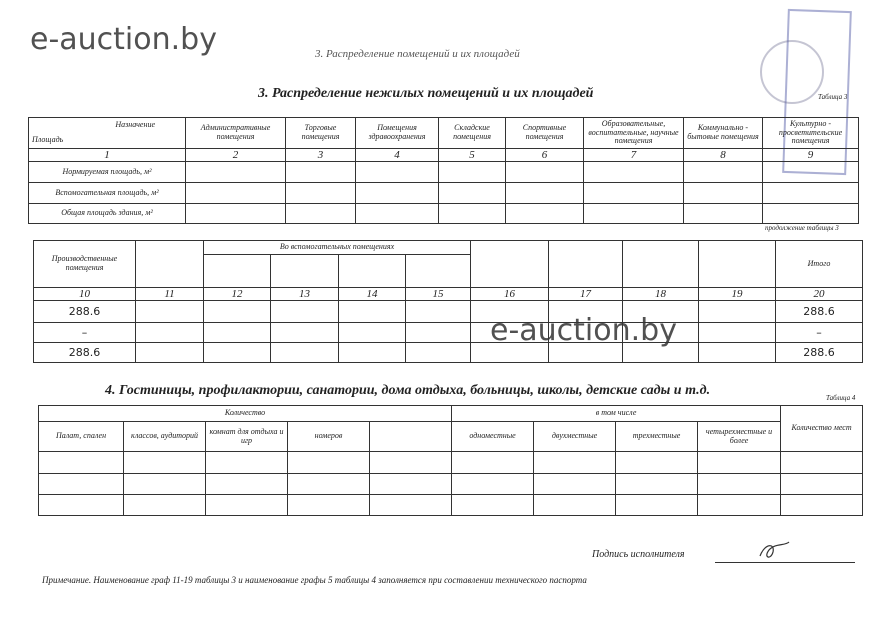 Image resolution: width=892 pixels, height=628 pixels. What do you see at coordinates (443, 193) in the screenshot?
I see `table-row: Вспомогательная площадь, м²` at bounding box center [443, 193].